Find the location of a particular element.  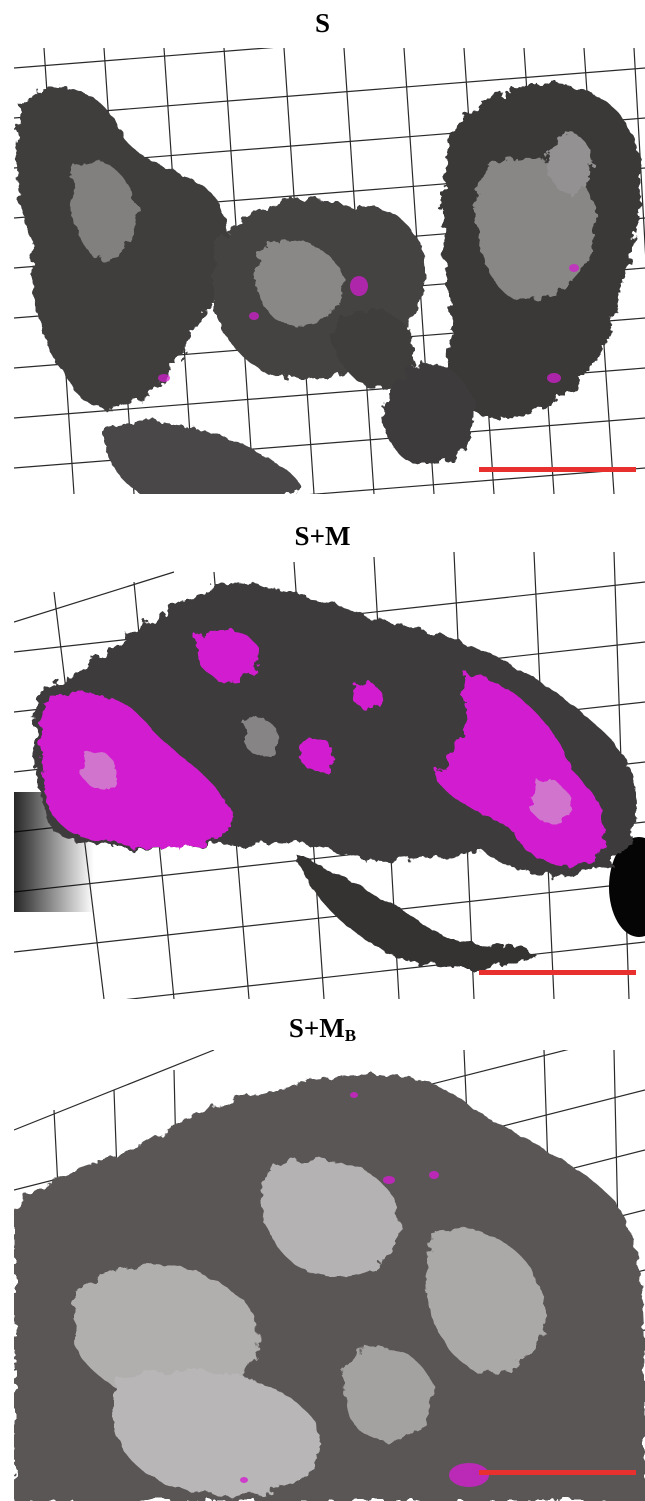

panel-title-s-mb: S+MB is located at coordinates (322, 1029).